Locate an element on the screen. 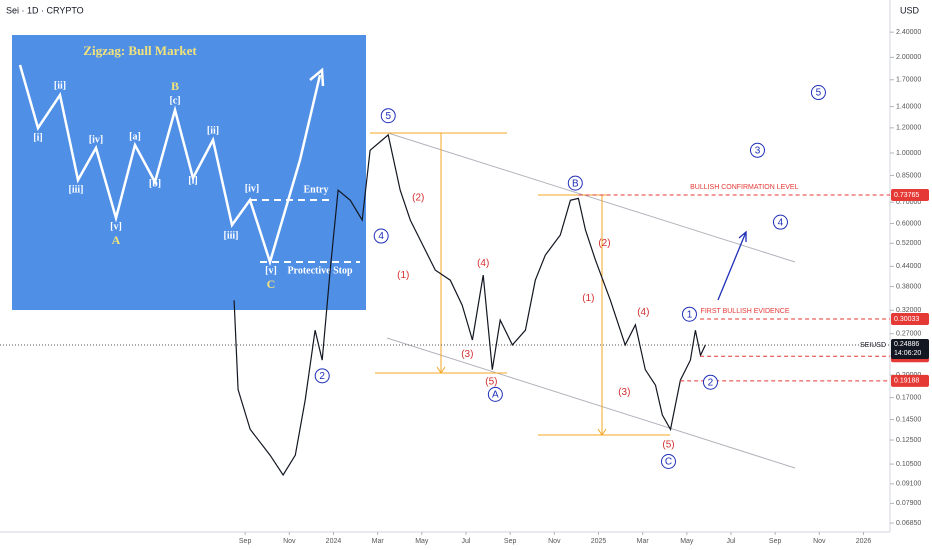 The height and width of the screenshot is (550, 932). inset-levels is located at coordinates (305, 231).